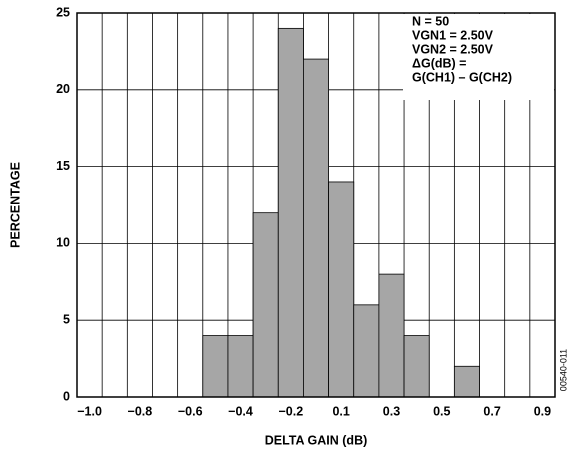  I want to click on figure-id: 00540-011, so click(563, 370).